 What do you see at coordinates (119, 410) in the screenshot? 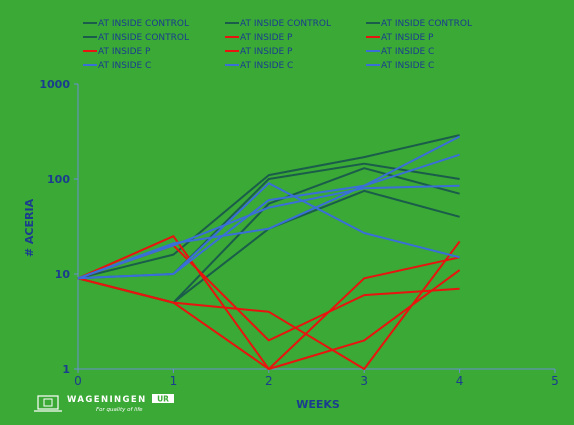
I see `logo-tagline: For quality of life` at bounding box center [119, 410].